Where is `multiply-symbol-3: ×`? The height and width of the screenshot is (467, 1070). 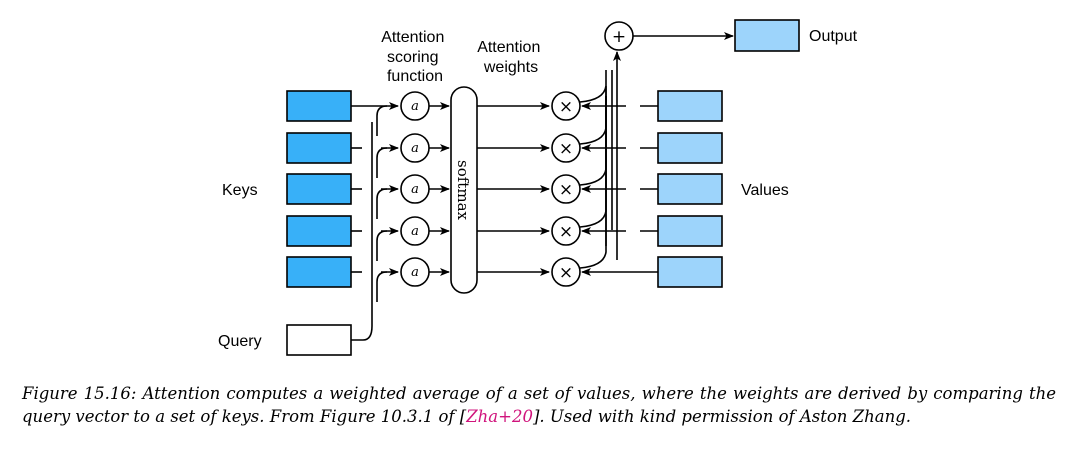 multiply-symbol-3: × is located at coordinates (566, 190).